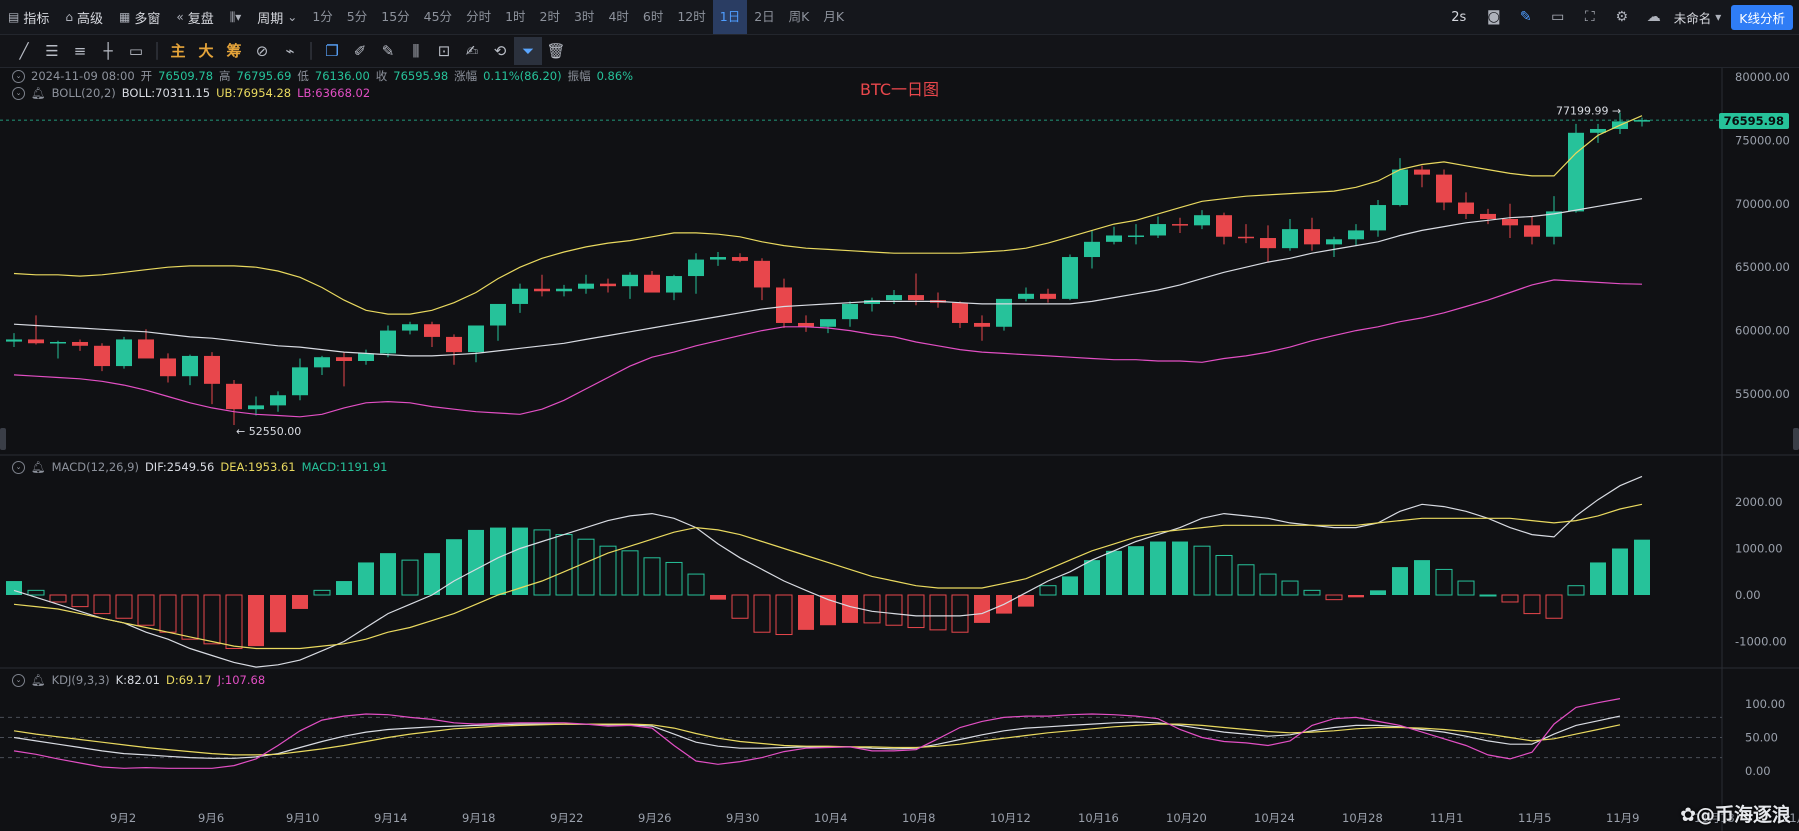 The height and width of the screenshot is (831, 1799). What do you see at coordinates (515, 16) in the screenshot?
I see `period-tab: 1时` at bounding box center [515, 16].